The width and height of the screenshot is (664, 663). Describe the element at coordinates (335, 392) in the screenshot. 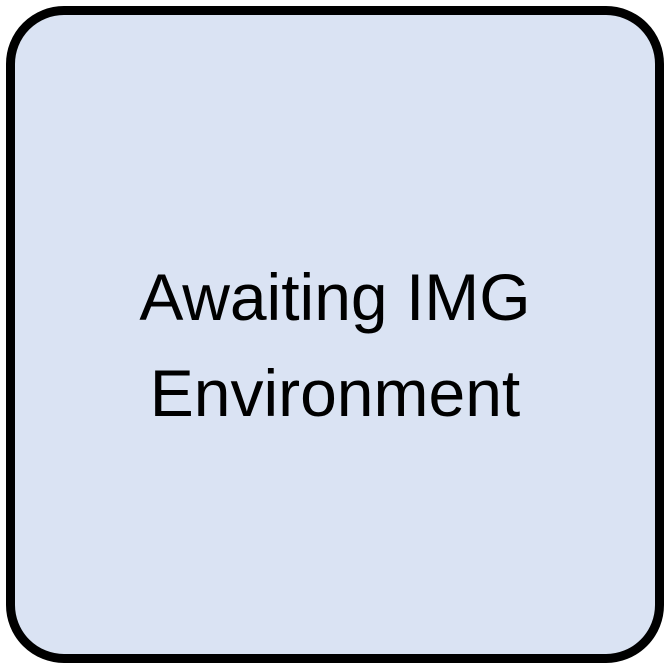

I see `placeholder-line-2: Environment` at that location.